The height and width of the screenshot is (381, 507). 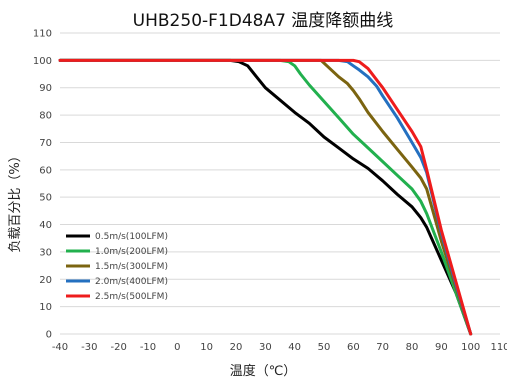 I want to click on x-tick-label: -10, so click(x=148, y=347).